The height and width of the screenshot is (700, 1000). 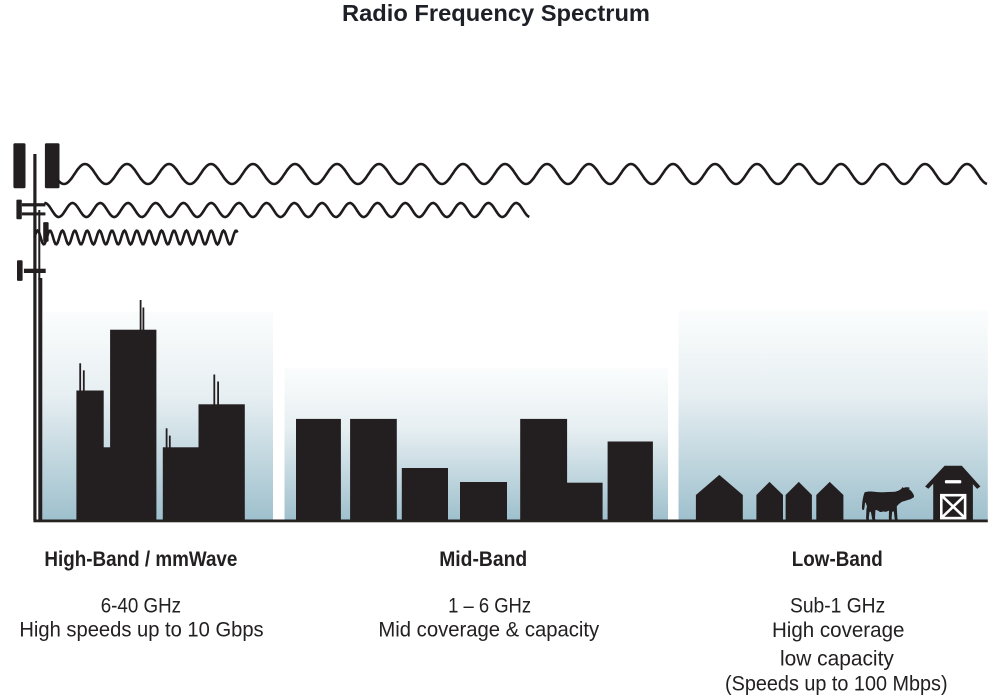 What do you see at coordinates (488, 629) in the screenshot?
I see `svg-text: Mid coverage & capacity` at bounding box center [488, 629].